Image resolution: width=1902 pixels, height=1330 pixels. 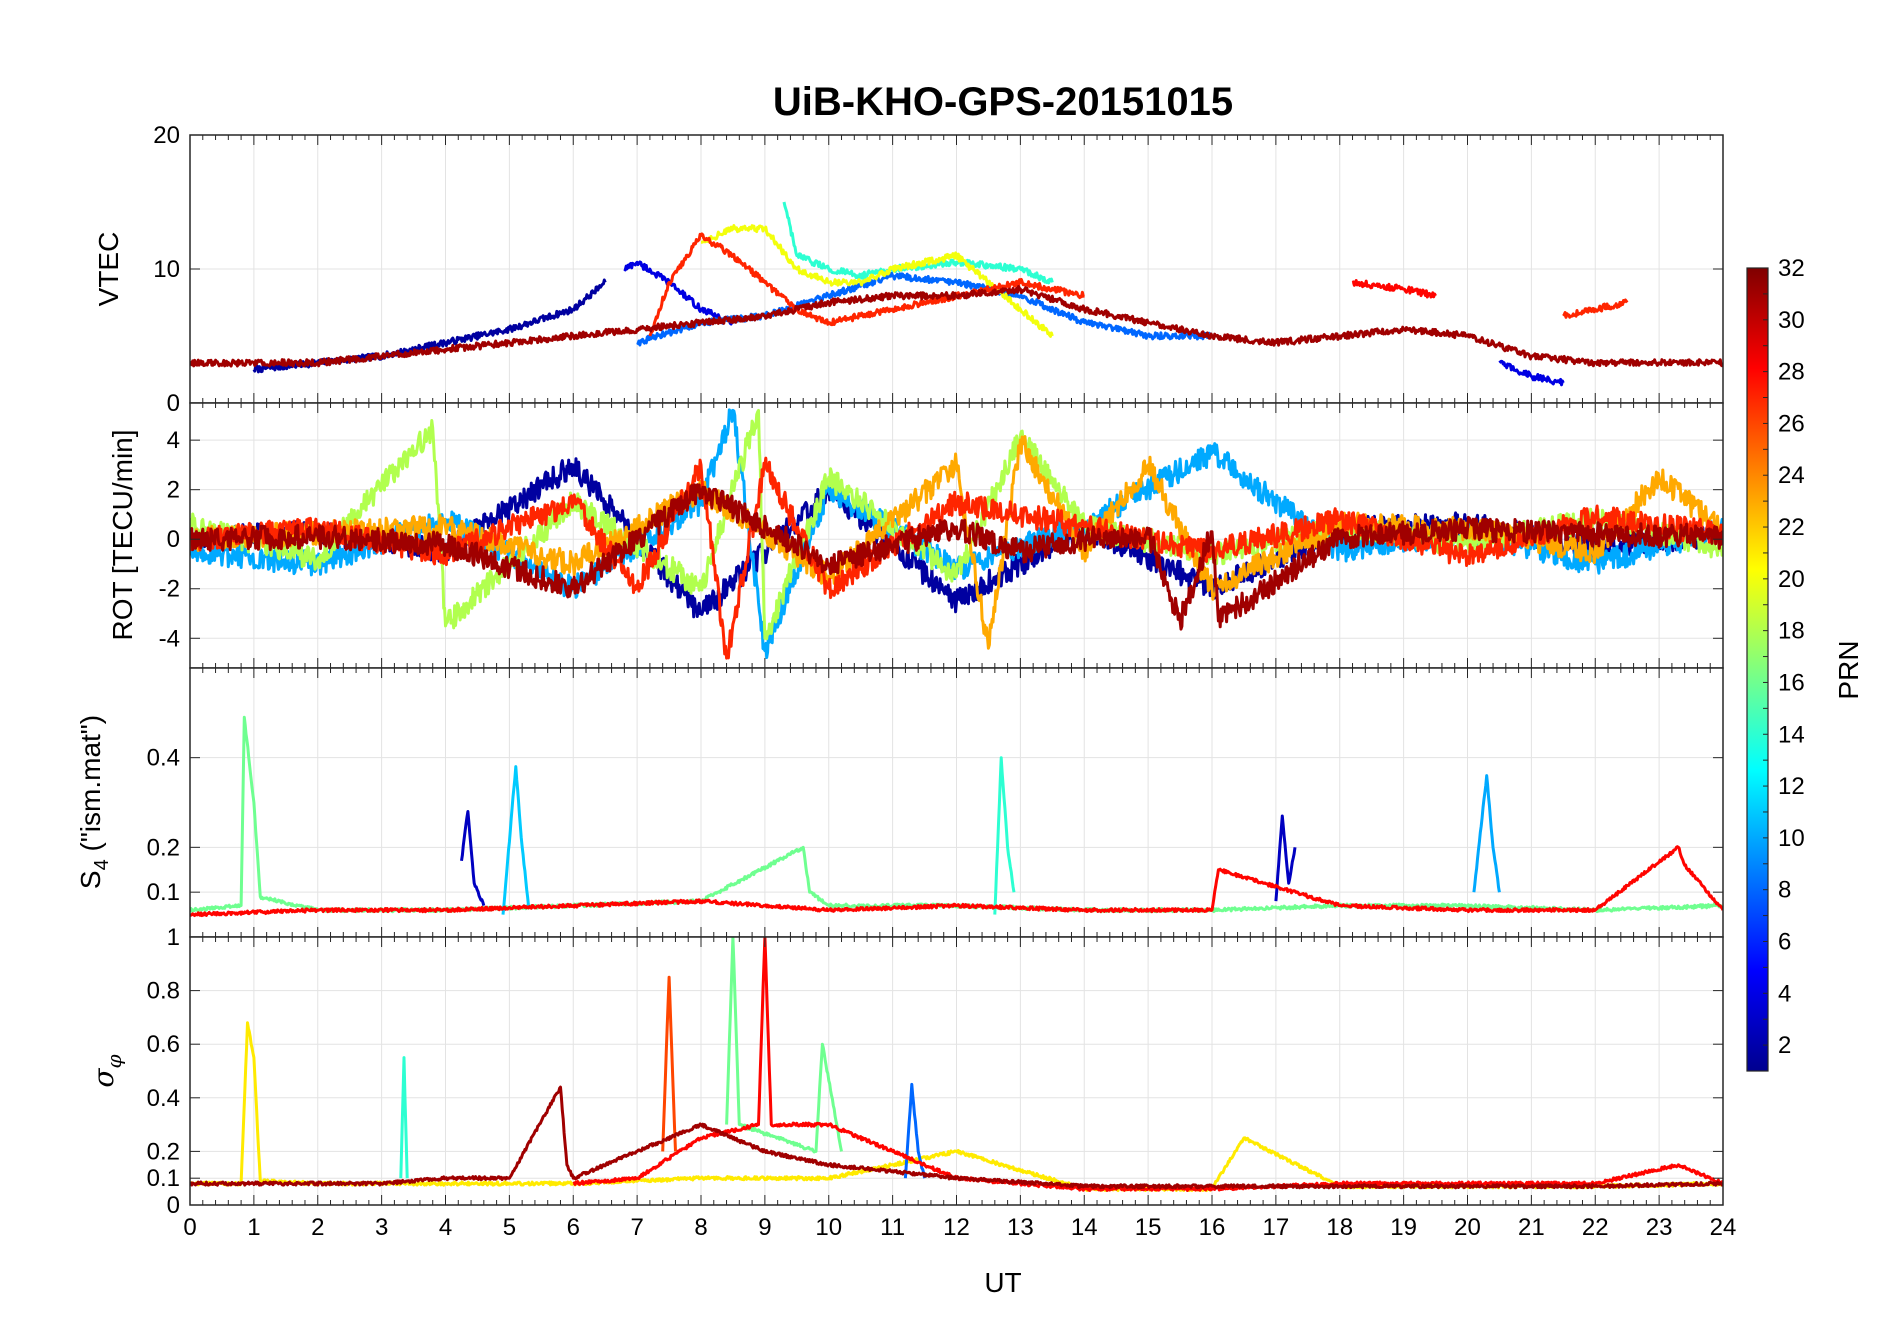 I want to click on x-tick-label: 12, so click(x=956, y=1227).